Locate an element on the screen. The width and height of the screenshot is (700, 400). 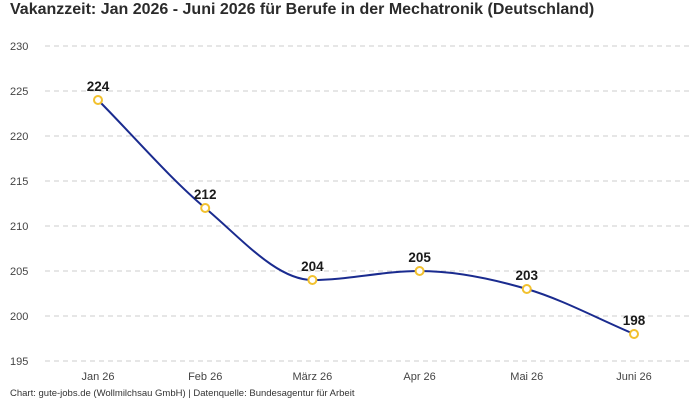
x-tick-label: Juni 26 is located at coordinates (633, 377).